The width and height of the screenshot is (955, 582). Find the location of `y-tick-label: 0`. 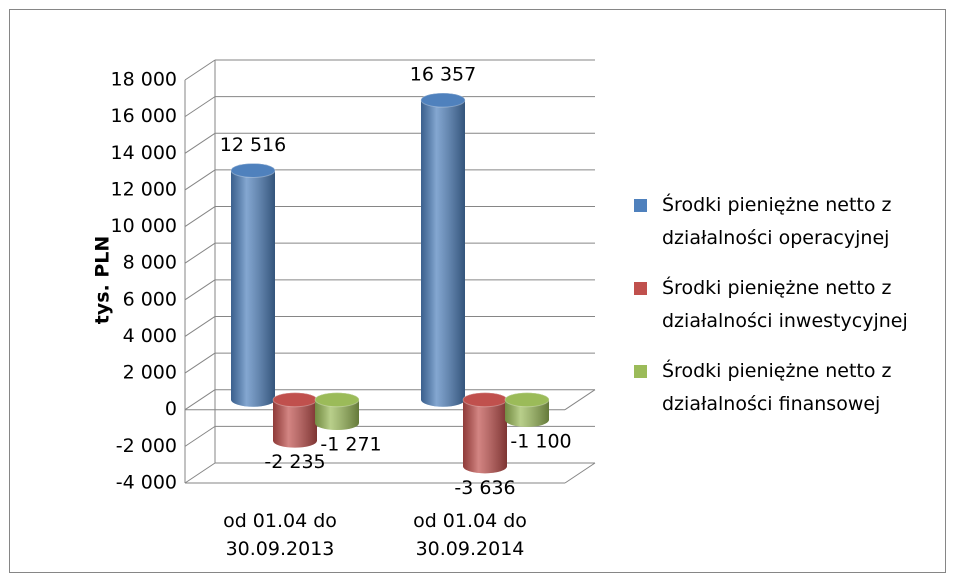

y-tick-label: 0 is located at coordinates (171, 409).